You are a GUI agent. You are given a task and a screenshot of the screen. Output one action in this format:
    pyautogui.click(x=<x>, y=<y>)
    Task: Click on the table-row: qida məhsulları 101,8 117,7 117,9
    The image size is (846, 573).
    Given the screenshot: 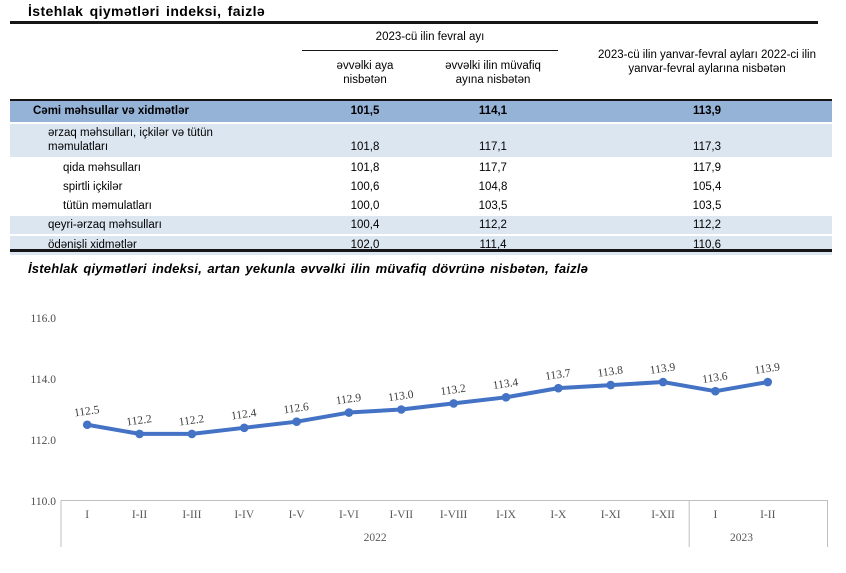 What is the action you would take?
    pyautogui.click(x=421, y=167)
    